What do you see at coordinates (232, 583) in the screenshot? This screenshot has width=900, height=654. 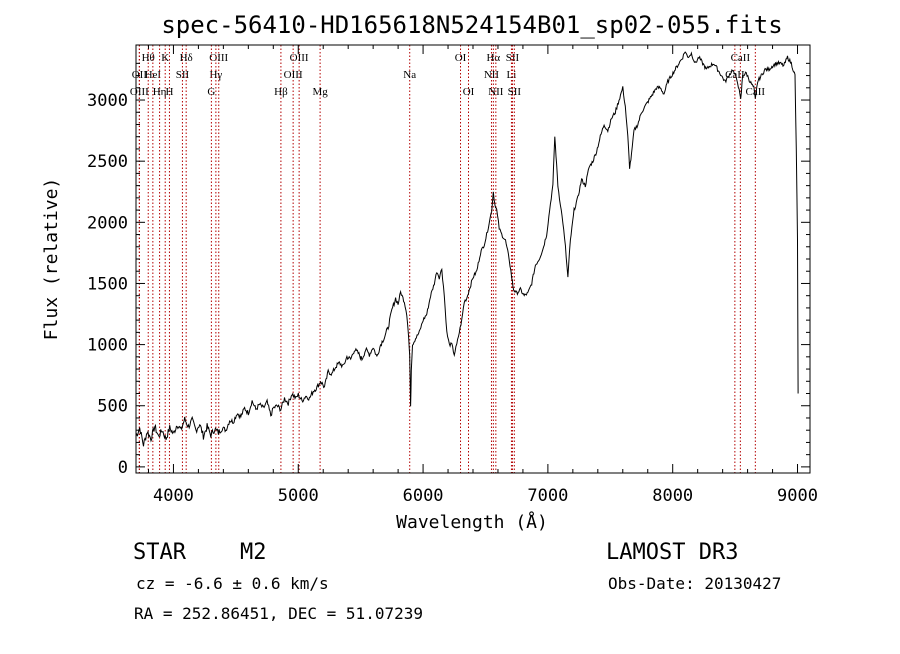 I see `redshift-cz: cz = -6.6 ± 0.6 km/s` at bounding box center [232, 583].